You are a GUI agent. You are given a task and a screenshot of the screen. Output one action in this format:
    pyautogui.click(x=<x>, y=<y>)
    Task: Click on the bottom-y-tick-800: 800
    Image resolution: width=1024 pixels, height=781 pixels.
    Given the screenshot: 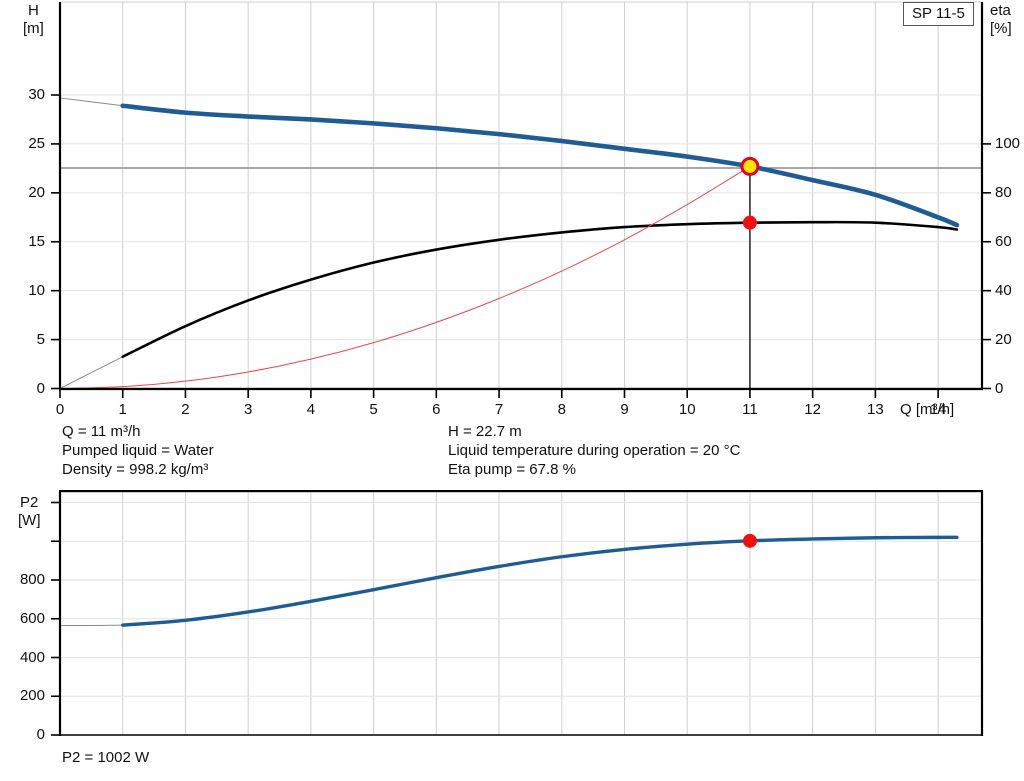 What is the action you would take?
    pyautogui.click(x=32, y=579)
    